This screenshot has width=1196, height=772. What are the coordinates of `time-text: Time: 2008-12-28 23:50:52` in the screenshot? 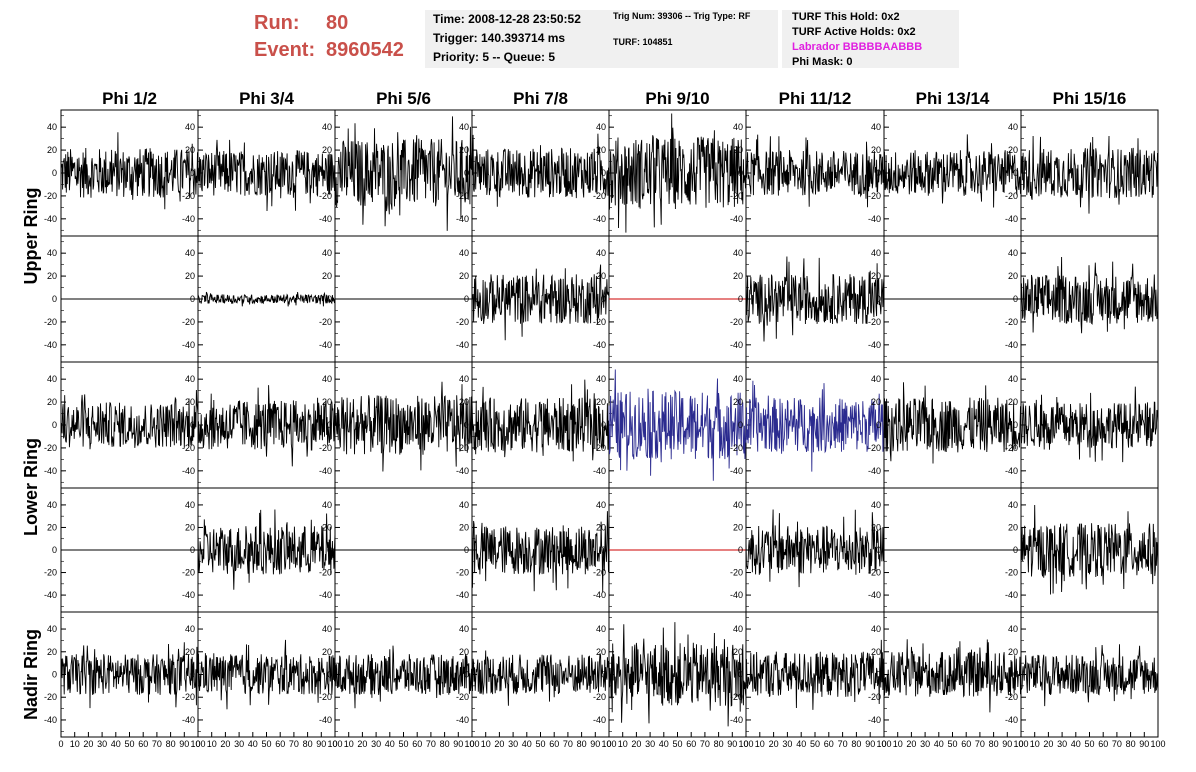 It's located at (507, 19).